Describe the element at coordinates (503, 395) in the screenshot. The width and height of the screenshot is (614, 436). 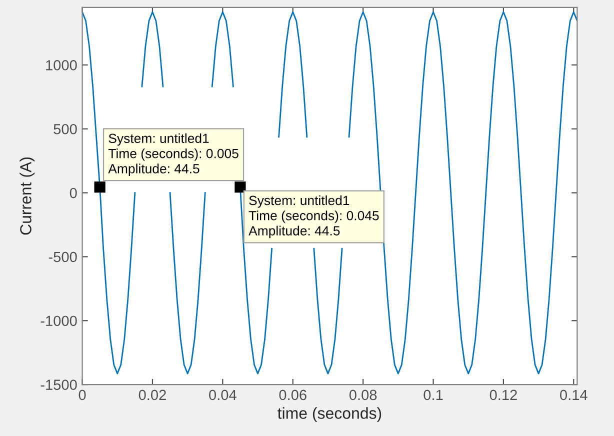
I see `x-tick-label: 0.12` at that location.